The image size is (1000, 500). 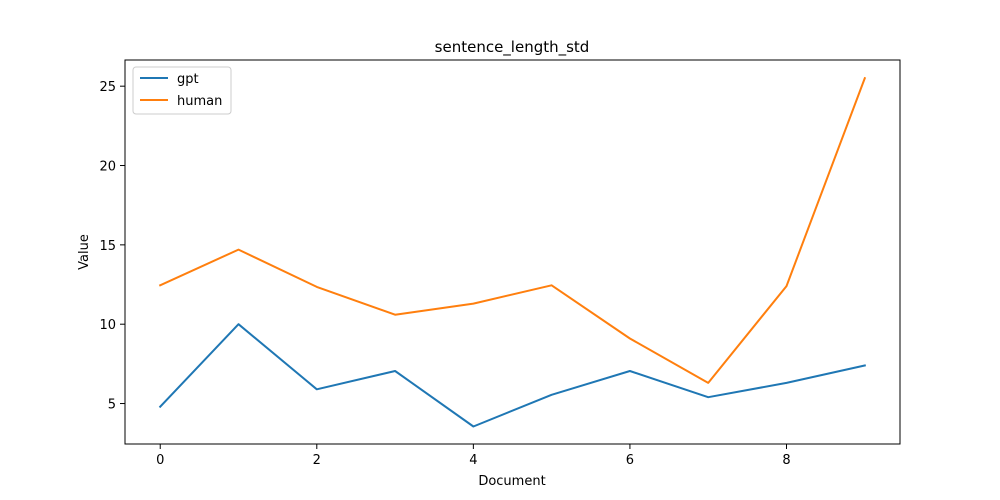 I want to click on y-tick-label: 10, so click(x=107, y=325).